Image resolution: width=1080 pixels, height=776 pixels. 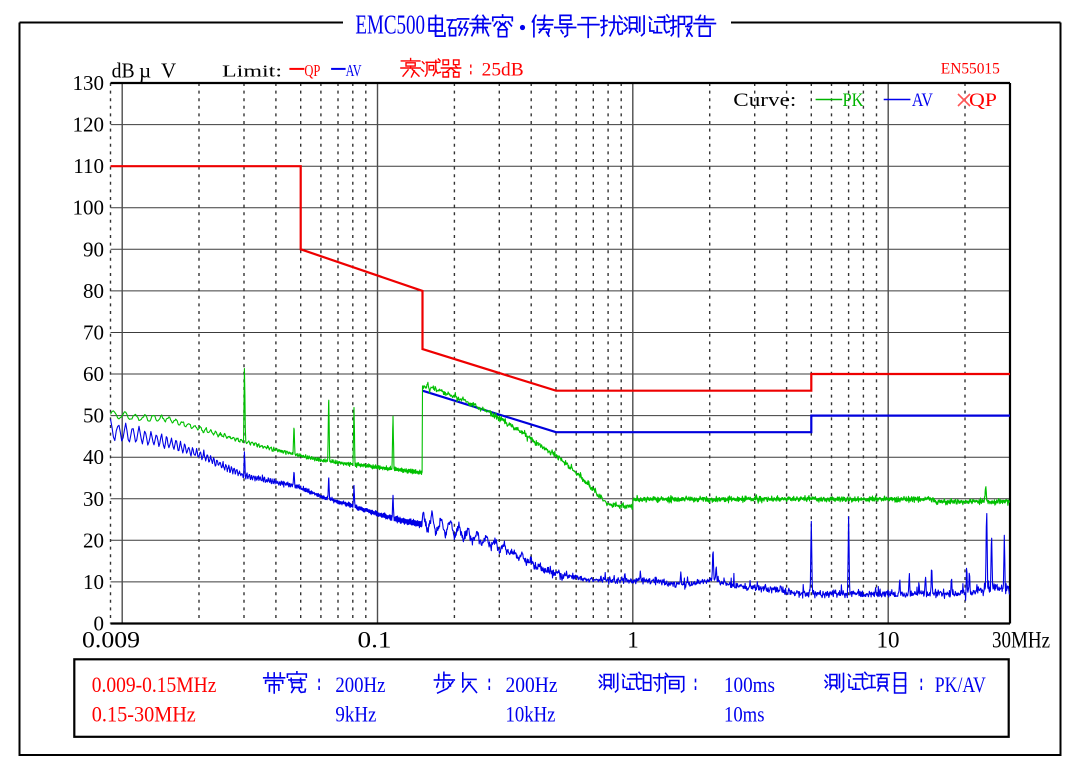 I want to click on svg-text: 120, so click(x=89, y=125).